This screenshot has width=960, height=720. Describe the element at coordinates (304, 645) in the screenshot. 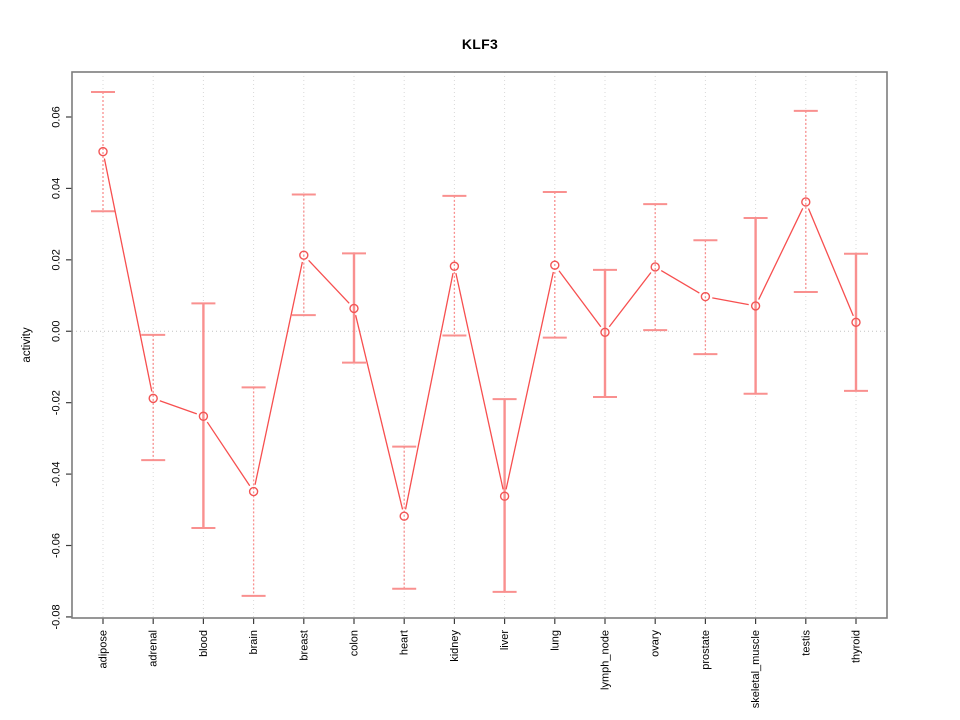

I see `x-tick-label: breast` at that location.